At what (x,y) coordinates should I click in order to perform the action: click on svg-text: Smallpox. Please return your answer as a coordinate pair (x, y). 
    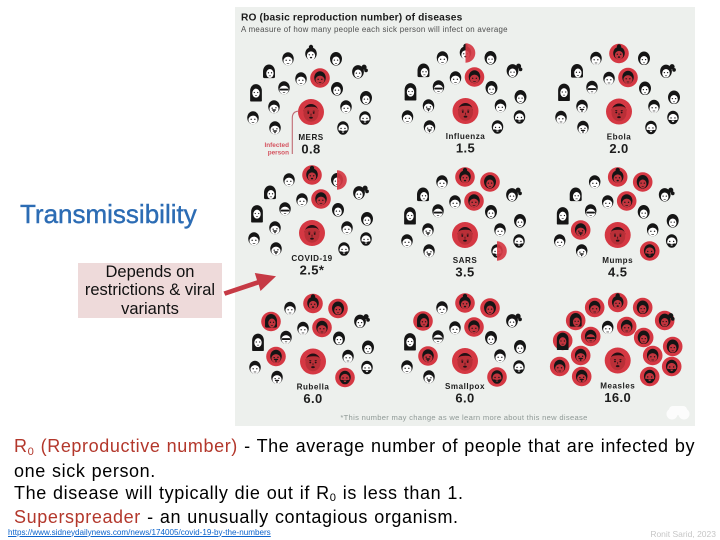
    Looking at the image, I should click on (465, 386).